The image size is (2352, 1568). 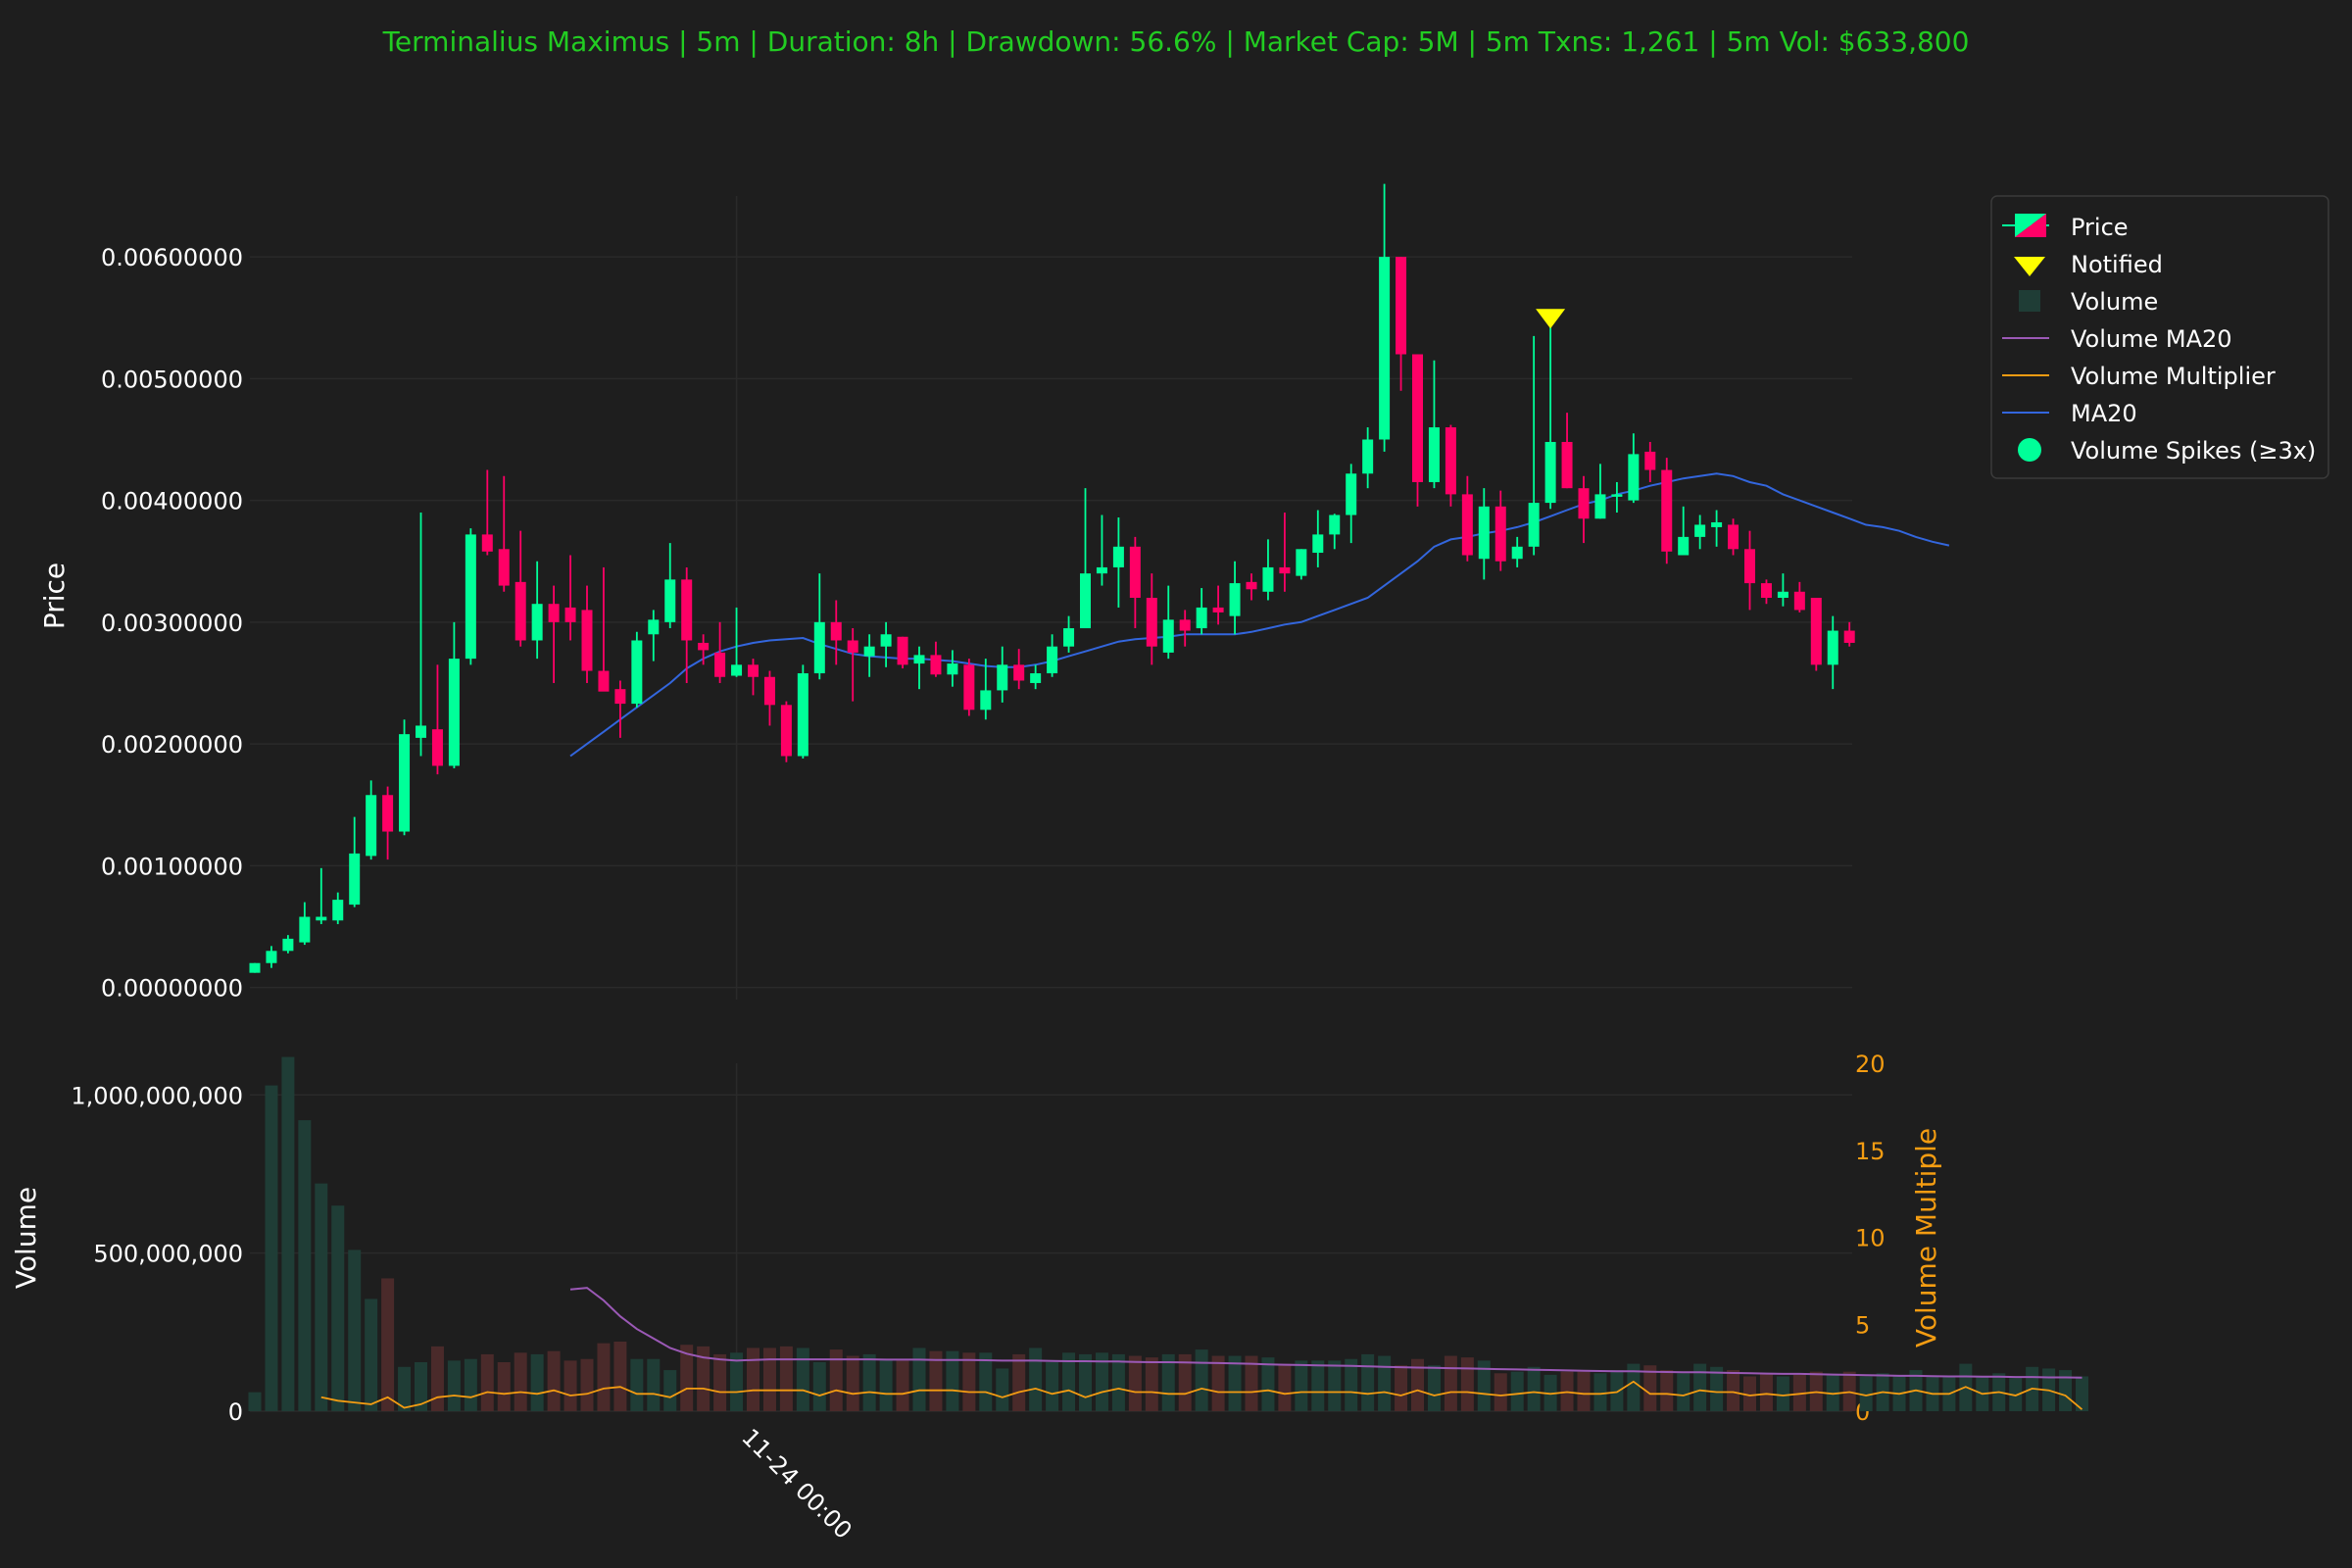 I want to click on volume-tick-label: 500,000,000, so click(x=168, y=1254).